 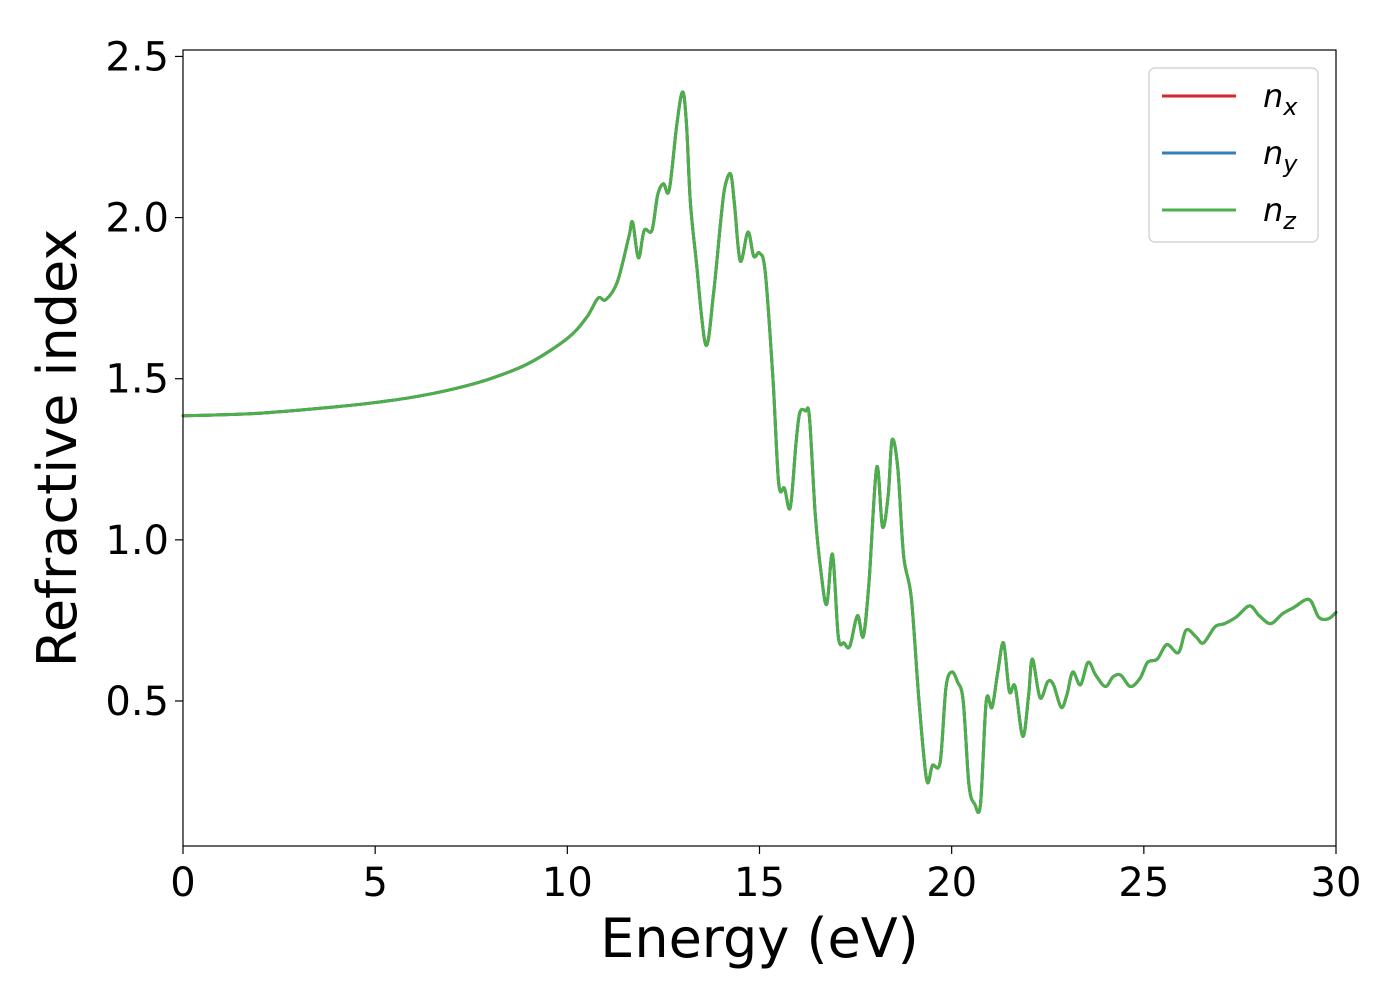 What do you see at coordinates (182, 883) in the screenshot?
I see `x-tick-label: 0` at bounding box center [182, 883].